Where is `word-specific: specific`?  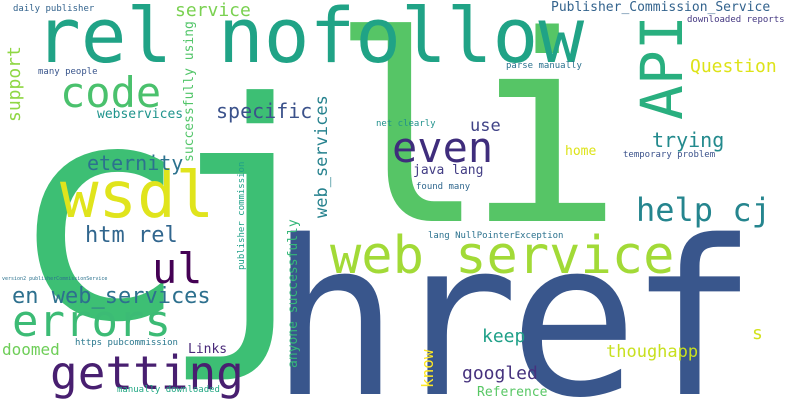 word-specific: specific is located at coordinates (264, 111).